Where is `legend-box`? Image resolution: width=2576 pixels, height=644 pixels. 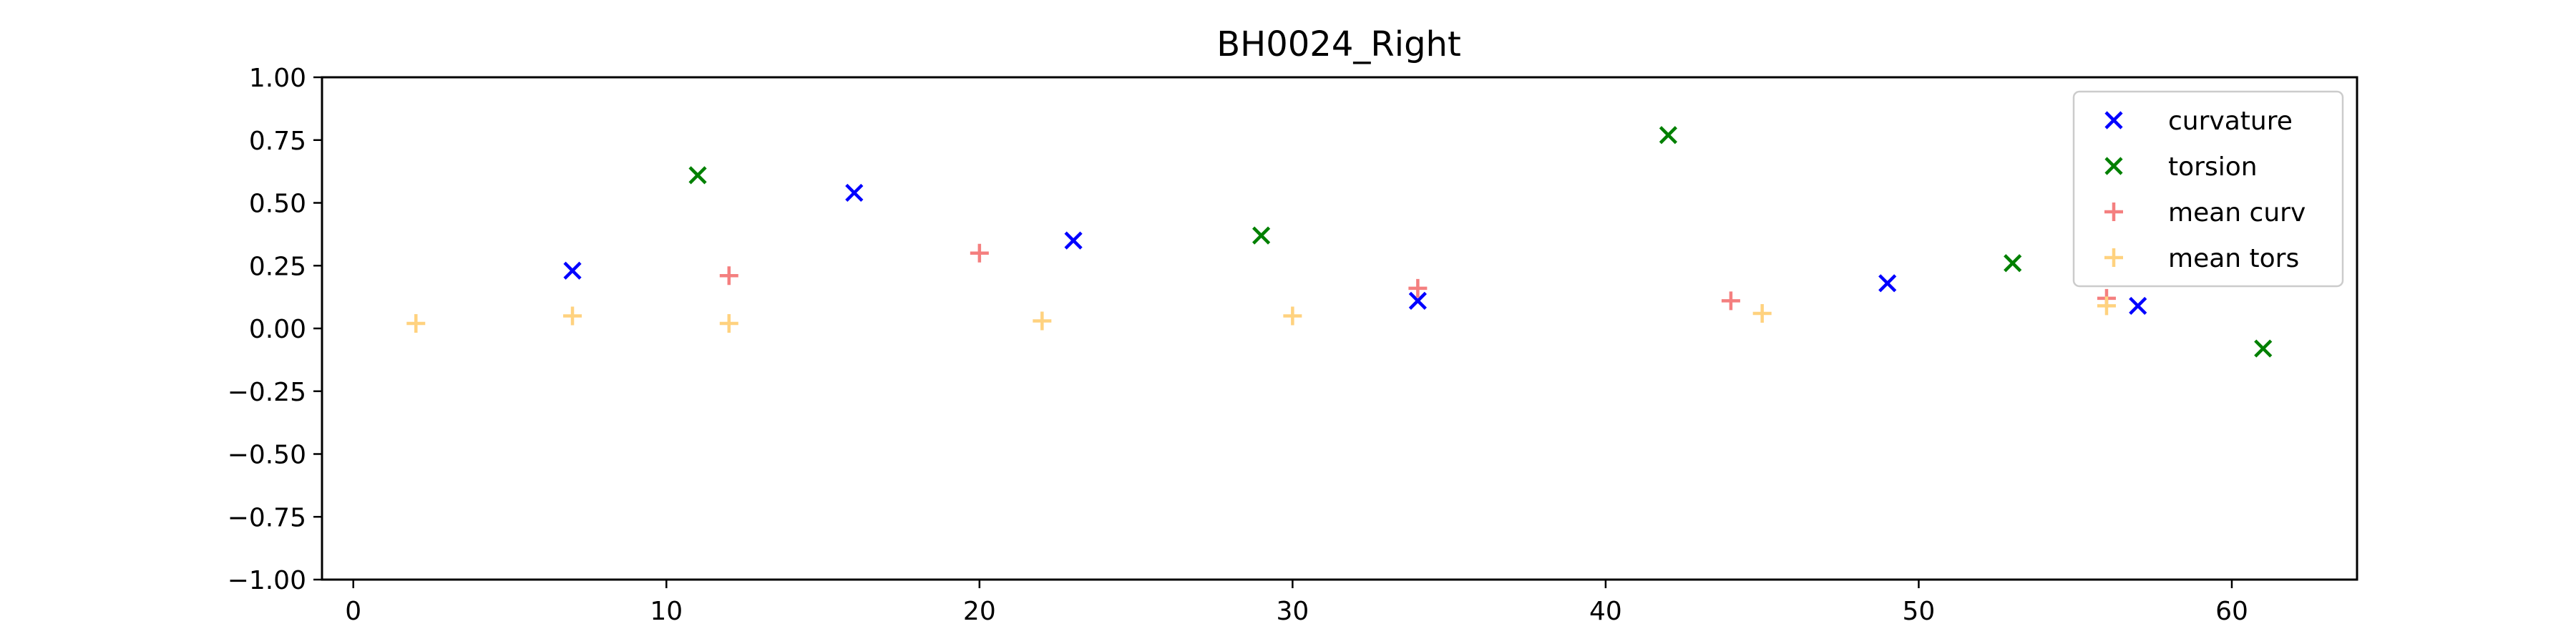
legend-box is located at coordinates (2208, 189).